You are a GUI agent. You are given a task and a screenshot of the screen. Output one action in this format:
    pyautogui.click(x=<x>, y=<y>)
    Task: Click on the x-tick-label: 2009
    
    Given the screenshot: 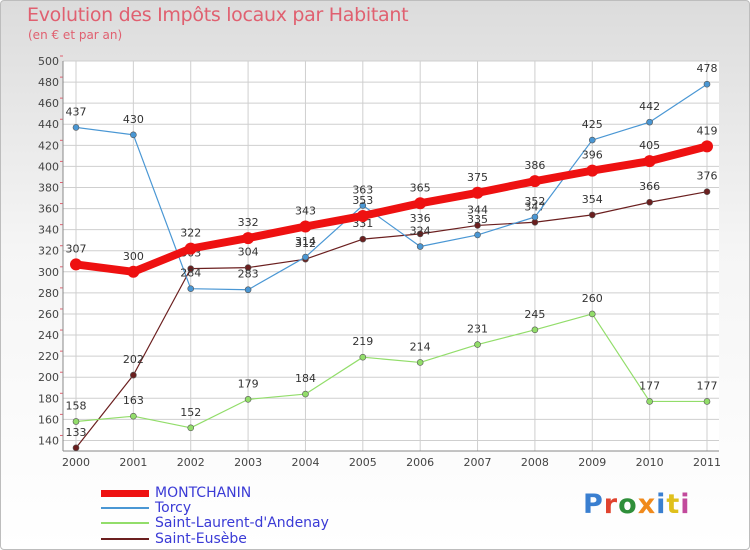 What is the action you would take?
    pyautogui.click(x=592, y=462)
    